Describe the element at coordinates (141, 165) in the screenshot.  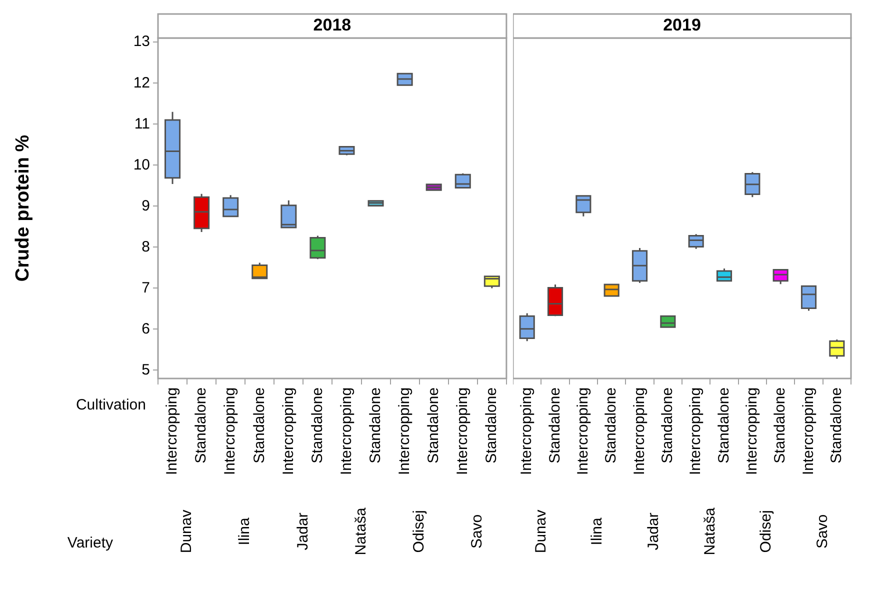
I see `y-tick-label: 10` at that location.